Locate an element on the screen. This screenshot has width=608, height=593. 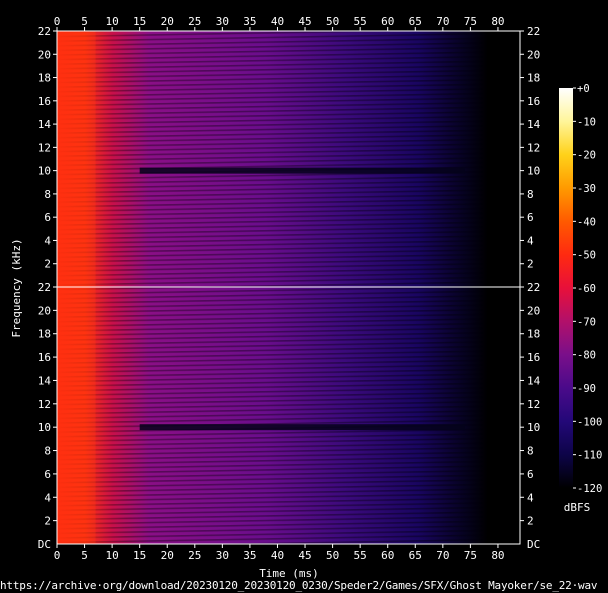
x-tick-label-bottom: 25 is located at coordinates (194, 555).